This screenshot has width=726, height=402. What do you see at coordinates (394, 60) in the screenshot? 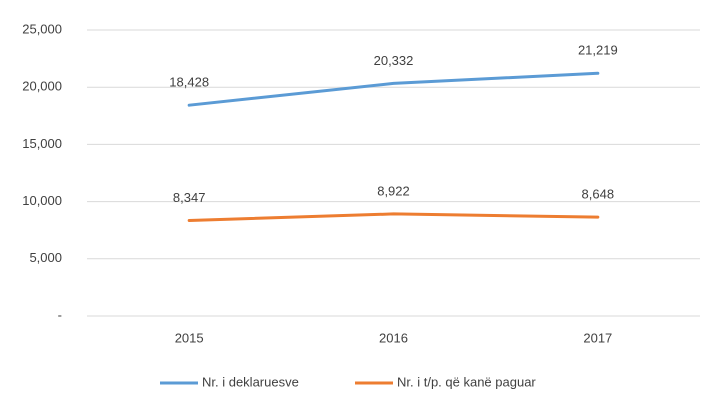
I see `data-label: 20,332` at bounding box center [394, 60].